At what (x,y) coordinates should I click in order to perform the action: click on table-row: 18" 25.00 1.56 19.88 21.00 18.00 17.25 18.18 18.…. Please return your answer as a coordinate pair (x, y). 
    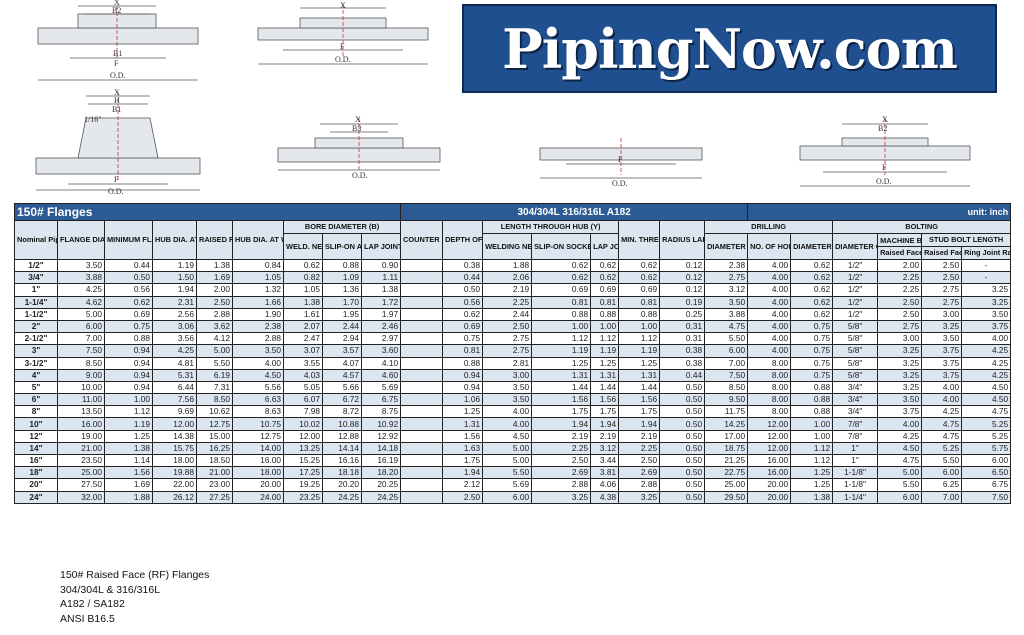
    Looking at the image, I should click on (513, 473).